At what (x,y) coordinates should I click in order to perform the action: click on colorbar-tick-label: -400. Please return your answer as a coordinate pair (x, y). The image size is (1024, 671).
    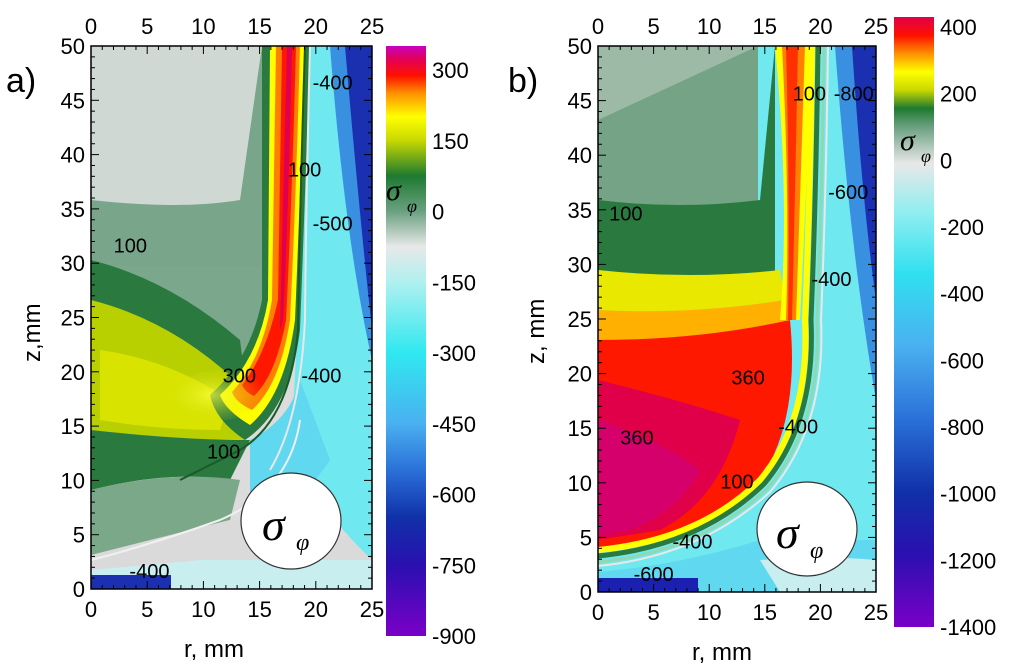
    Looking at the image, I should click on (962, 294).